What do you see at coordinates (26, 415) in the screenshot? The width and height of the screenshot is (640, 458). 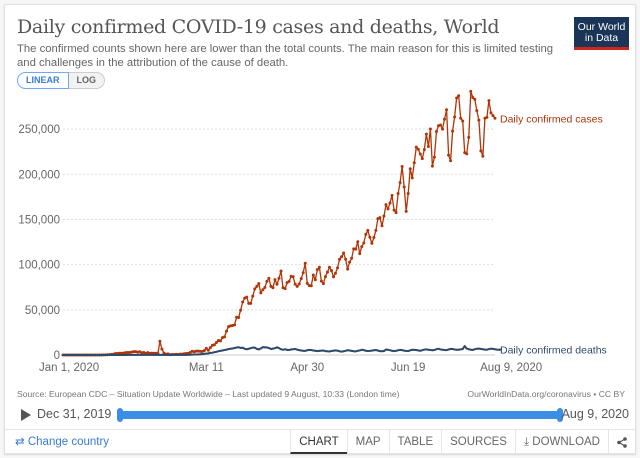 I see `play-icon` at bounding box center [26, 415].